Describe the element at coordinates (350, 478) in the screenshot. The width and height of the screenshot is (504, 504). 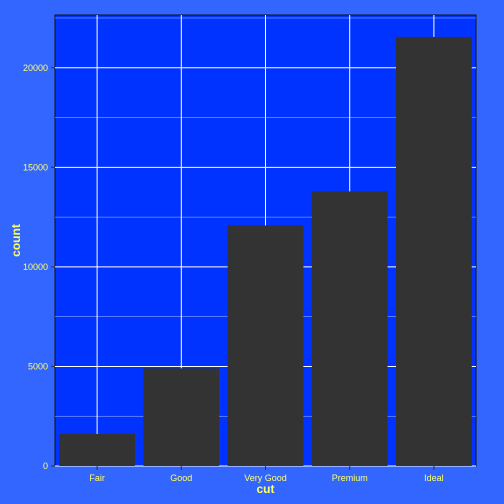
I see `x-tick-label: Premium` at that location.